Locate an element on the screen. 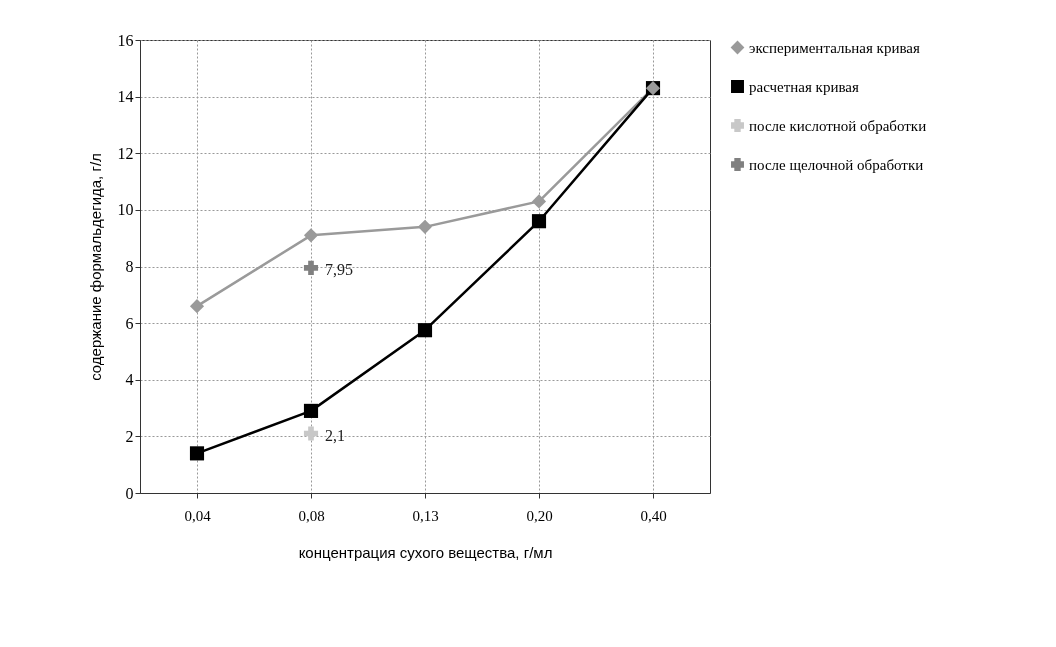 This screenshot has height=647, width=1056. y-axis-title: содержание формальдегида, г/л is located at coordinates (95, 267).